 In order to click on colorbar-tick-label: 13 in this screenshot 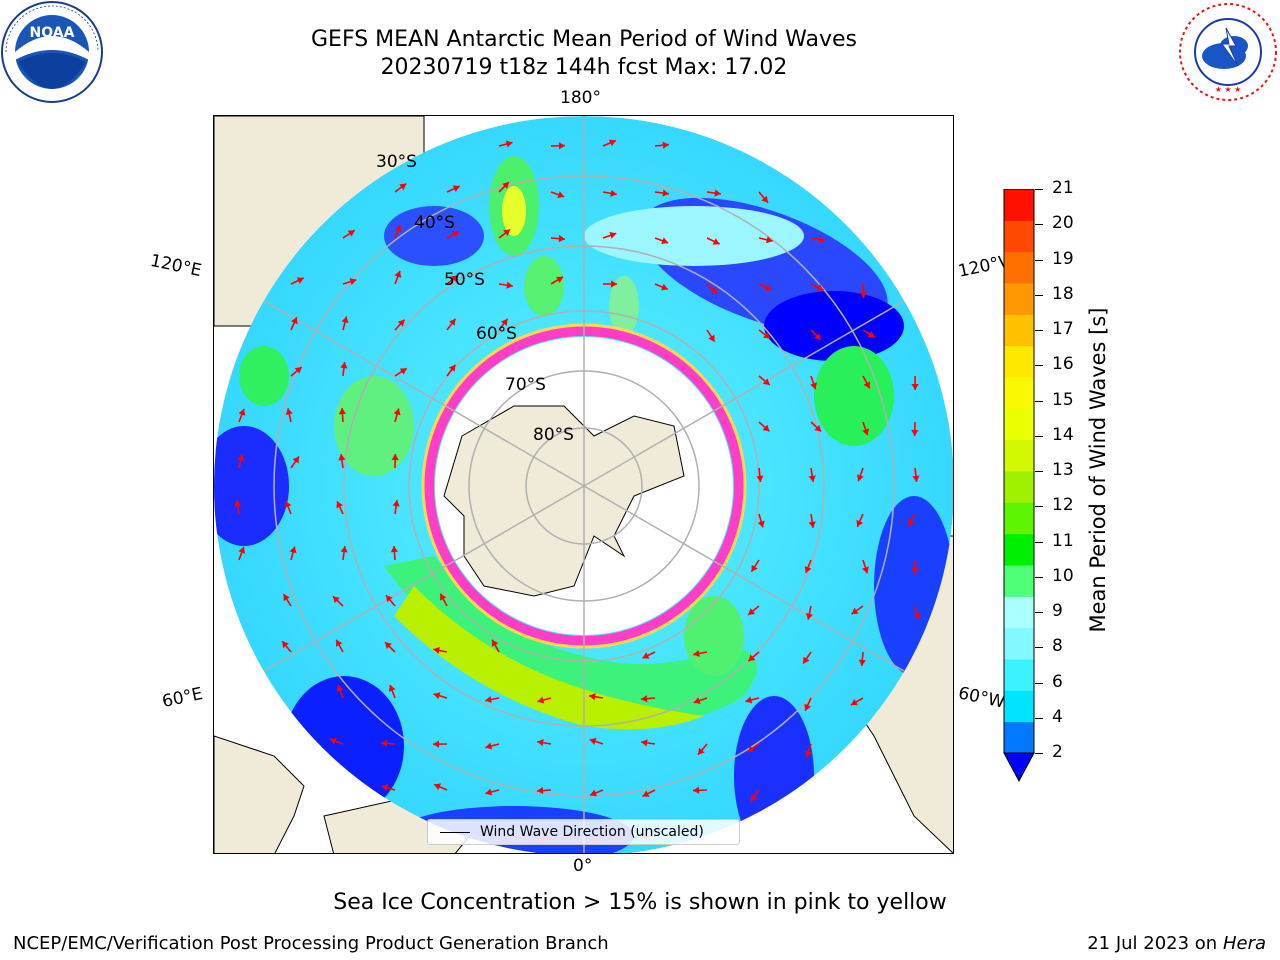, I will do `click(1063, 470)`.